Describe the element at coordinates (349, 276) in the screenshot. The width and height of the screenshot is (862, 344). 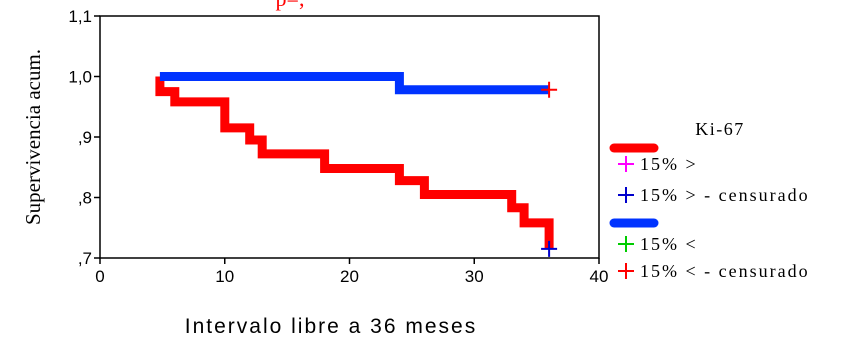
I see `x-tick-label: 20` at that location.